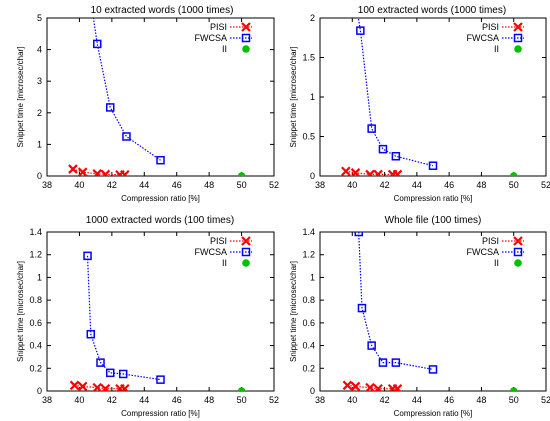  I want to click on y-tick-label: 0.6, so click(308, 323).